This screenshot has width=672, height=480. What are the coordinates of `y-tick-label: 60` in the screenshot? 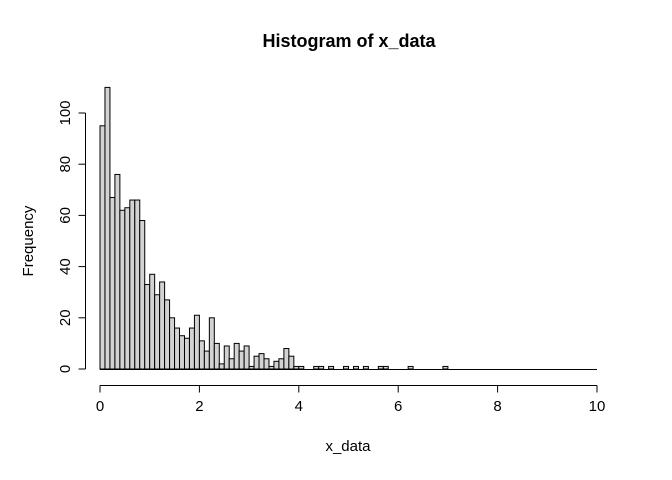 It's located at (65, 215).